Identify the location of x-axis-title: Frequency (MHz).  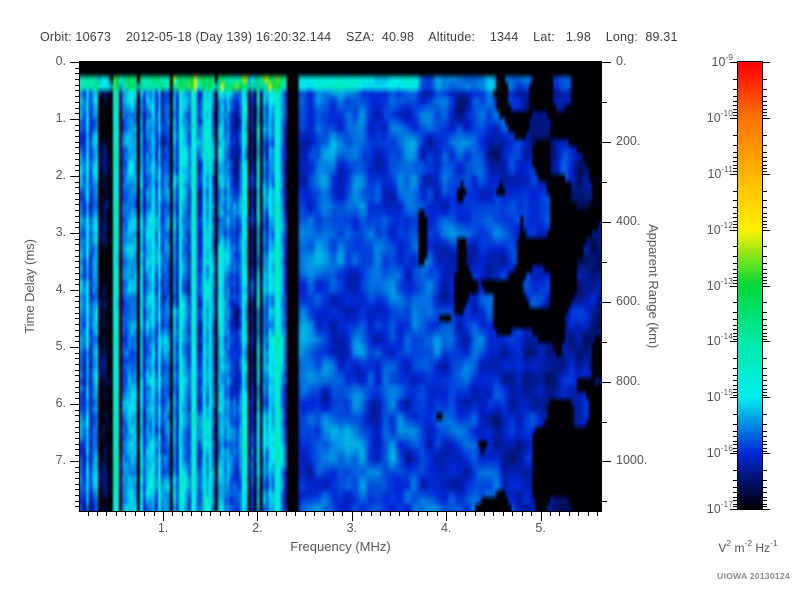
(340, 546).